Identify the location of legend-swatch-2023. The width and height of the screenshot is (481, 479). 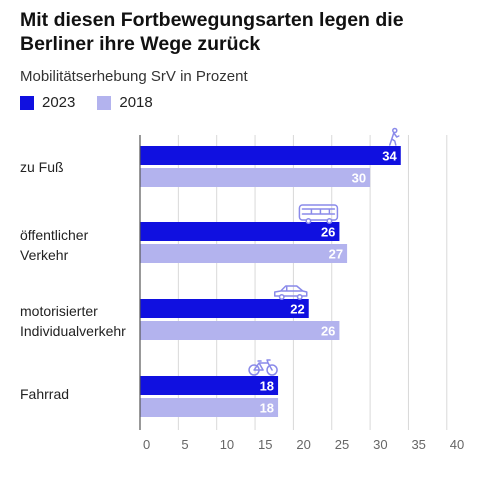
(27, 102).